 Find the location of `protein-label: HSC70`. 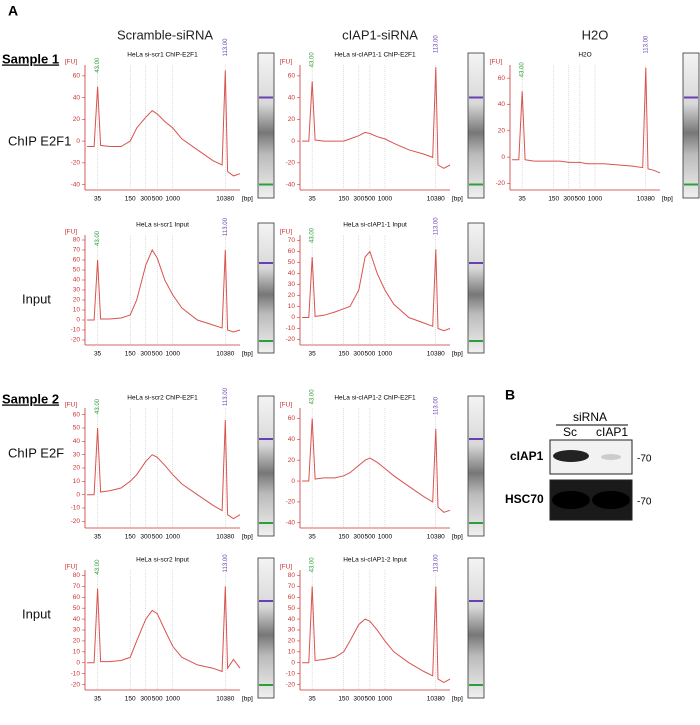

protein-label: HSC70 is located at coordinates (524, 499).